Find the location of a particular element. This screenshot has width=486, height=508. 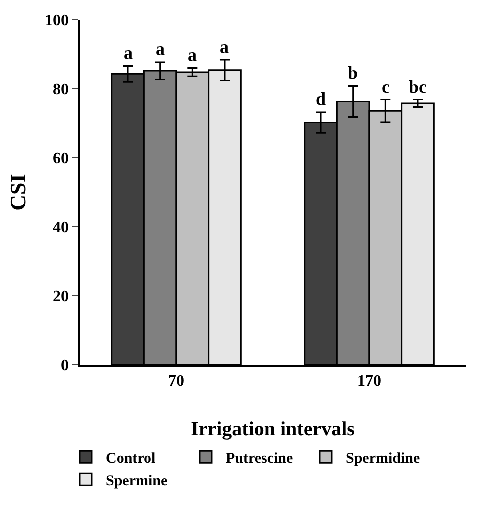

data-label: d is located at coordinates (321, 99).